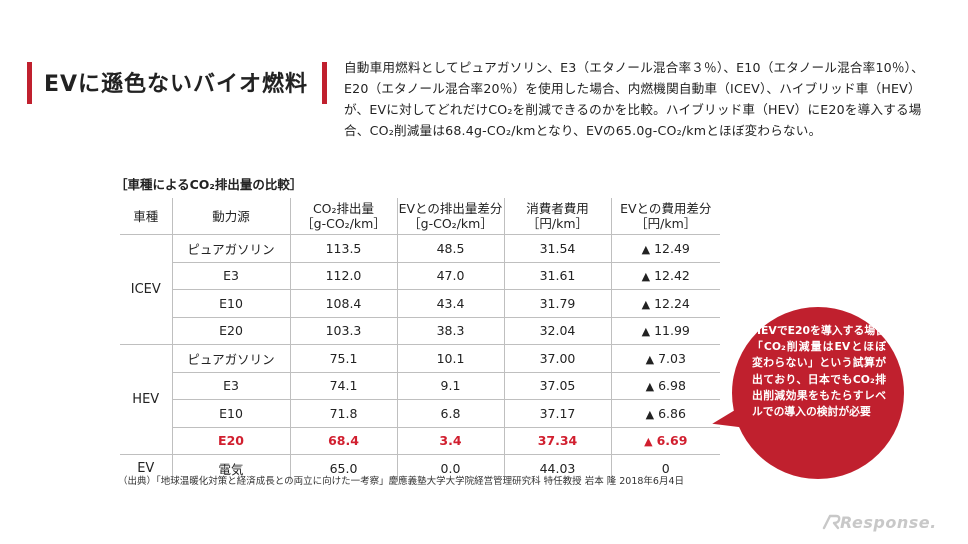 The width and height of the screenshot is (968, 544). I want to click on cell-ev-diff: 3.4, so click(450, 440).